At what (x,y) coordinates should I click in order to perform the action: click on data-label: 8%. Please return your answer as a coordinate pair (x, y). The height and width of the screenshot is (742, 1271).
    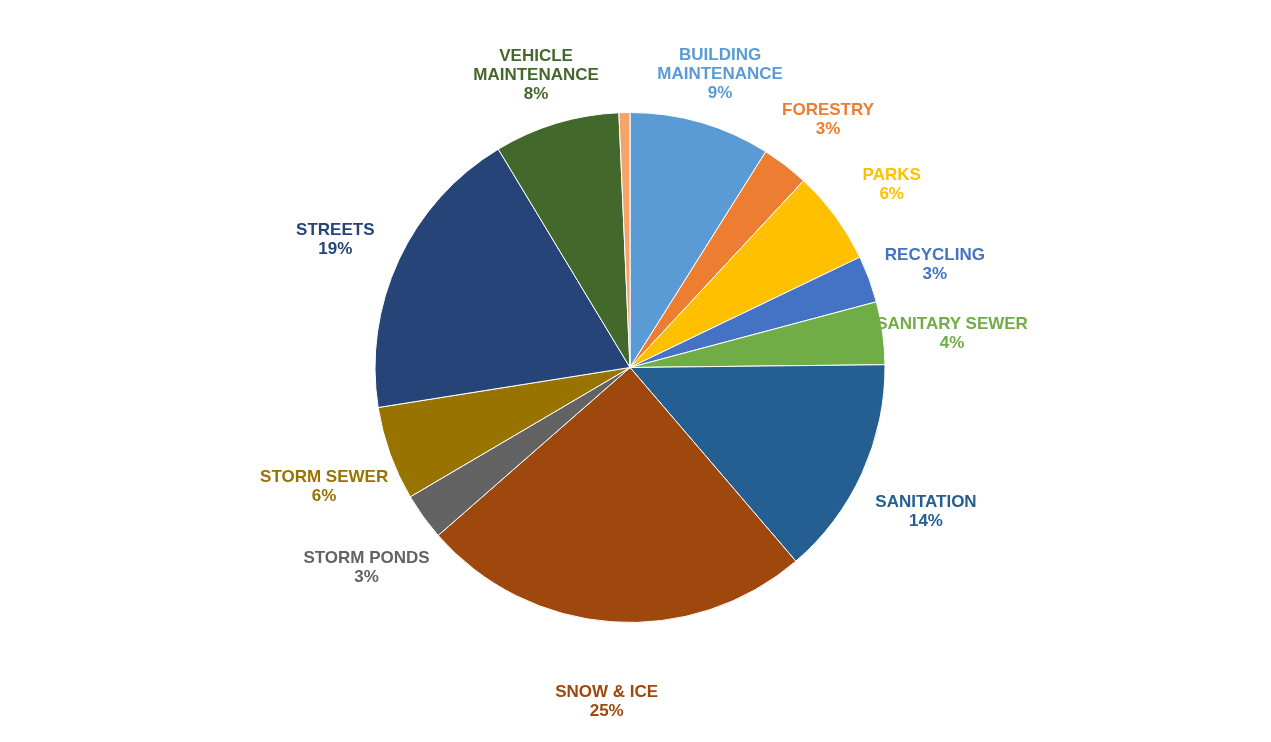
    Looking at the image, I should click on (536, 94).